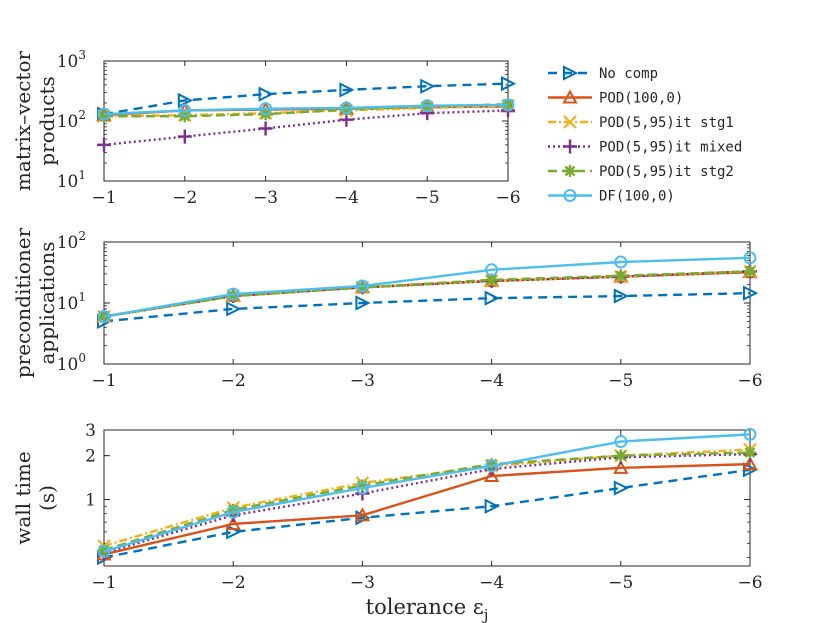 The image size is (830, 623). What do you see at coordinates (641, 172) in the screenshot?
I see `legend-entry: POD(5,95)it stg2` at bounding box center [641, 172].